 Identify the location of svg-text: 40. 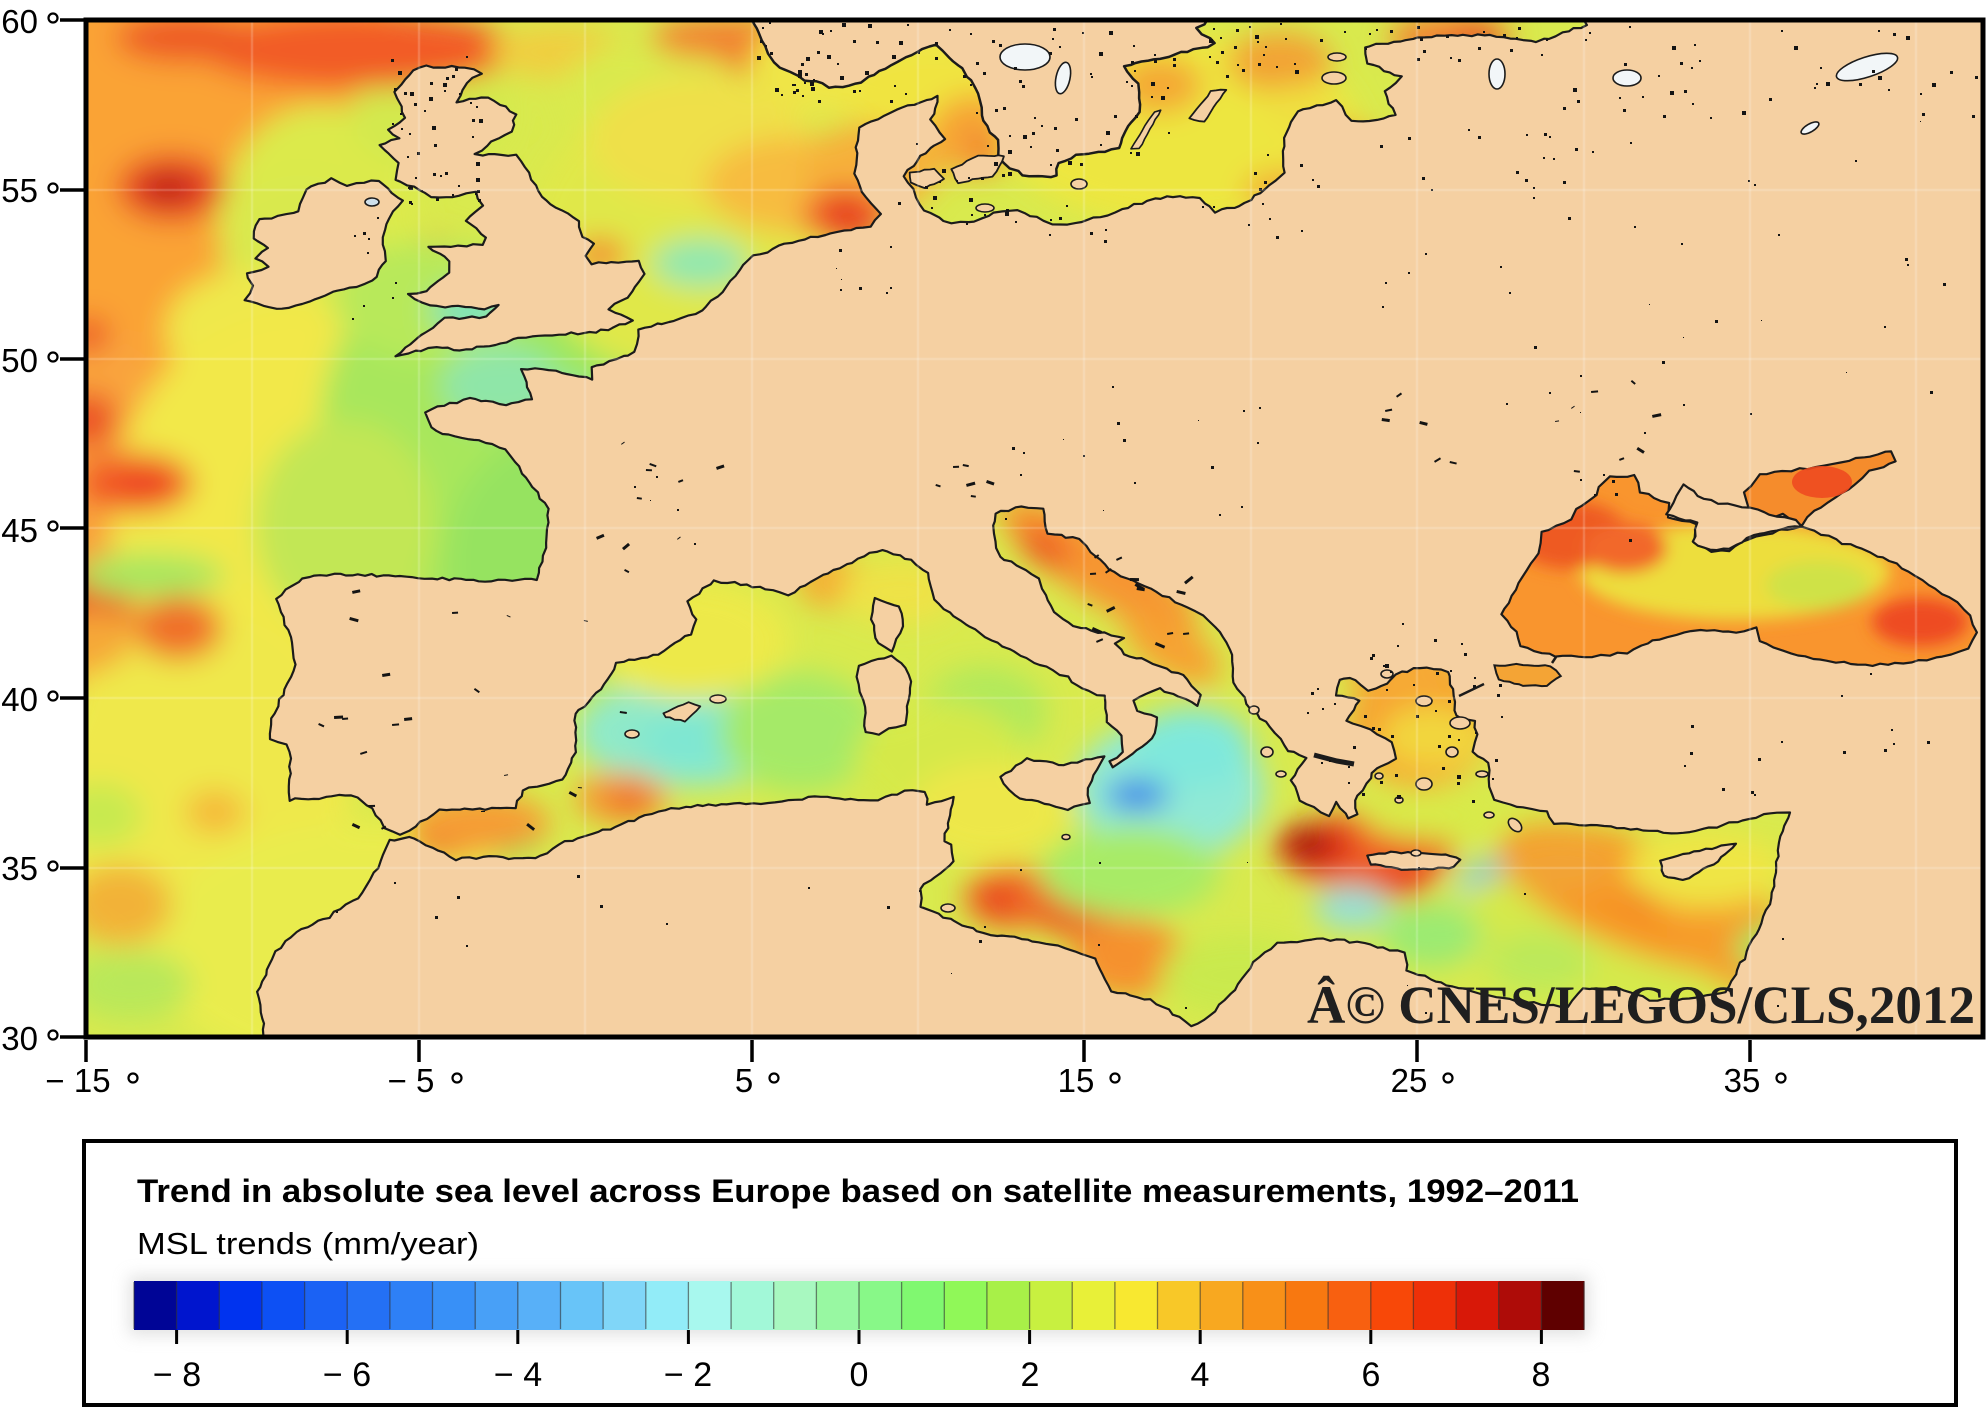
(19, 699).